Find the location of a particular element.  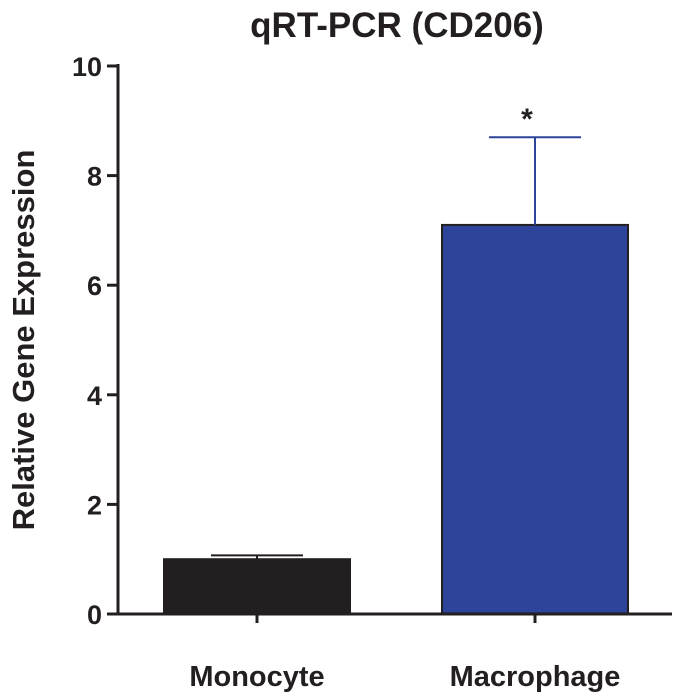

y-tick-label: 6 is located at coordinates (94, 286).